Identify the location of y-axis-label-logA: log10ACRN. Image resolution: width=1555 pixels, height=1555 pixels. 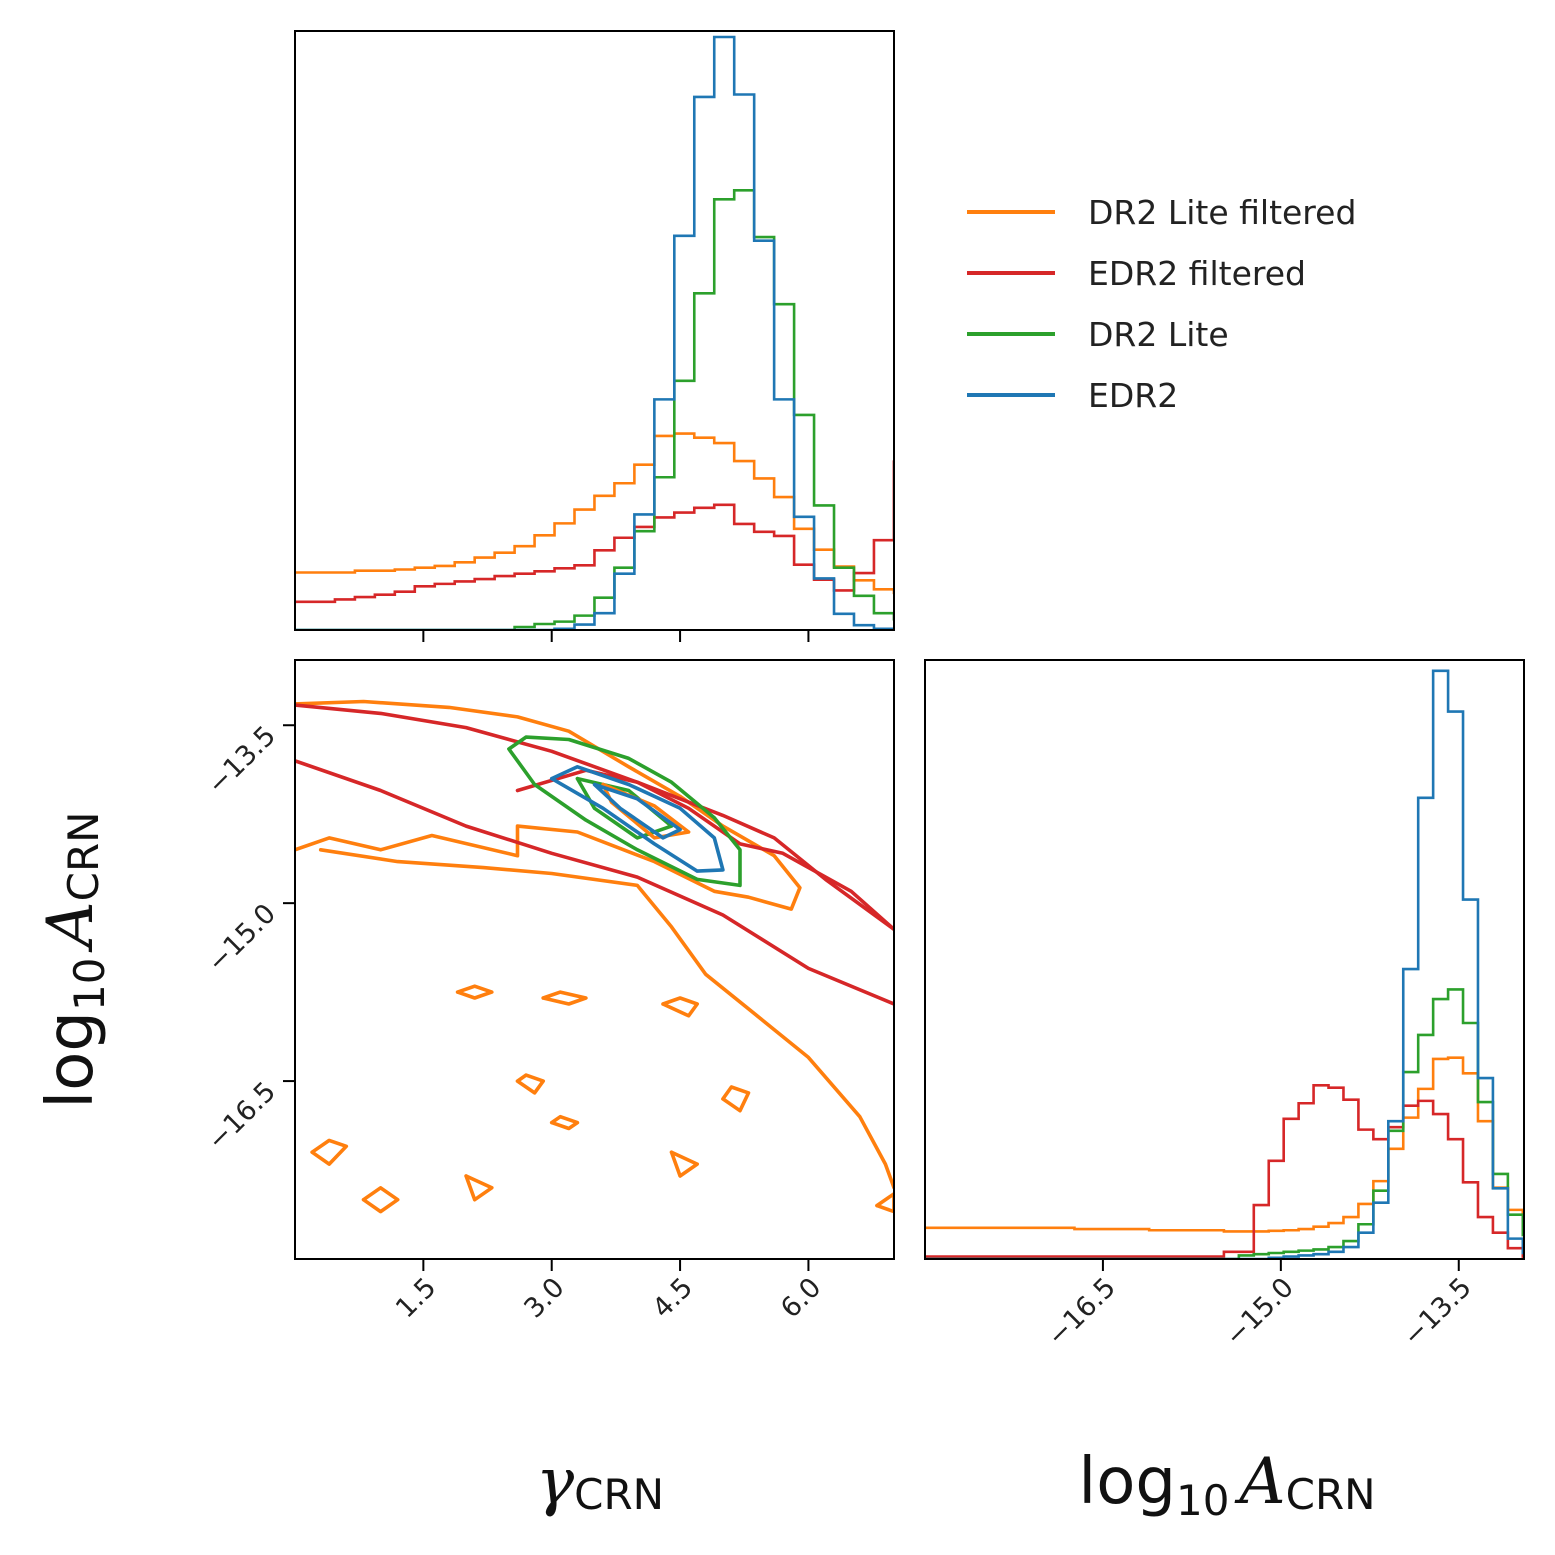
(74, 959).